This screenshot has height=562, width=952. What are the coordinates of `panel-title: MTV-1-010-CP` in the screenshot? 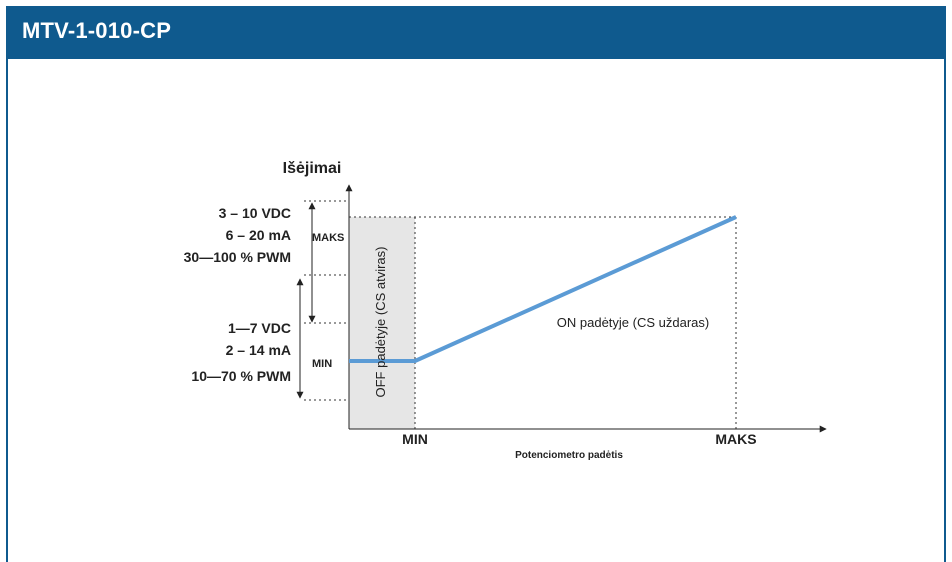 It's located at (97, 30).